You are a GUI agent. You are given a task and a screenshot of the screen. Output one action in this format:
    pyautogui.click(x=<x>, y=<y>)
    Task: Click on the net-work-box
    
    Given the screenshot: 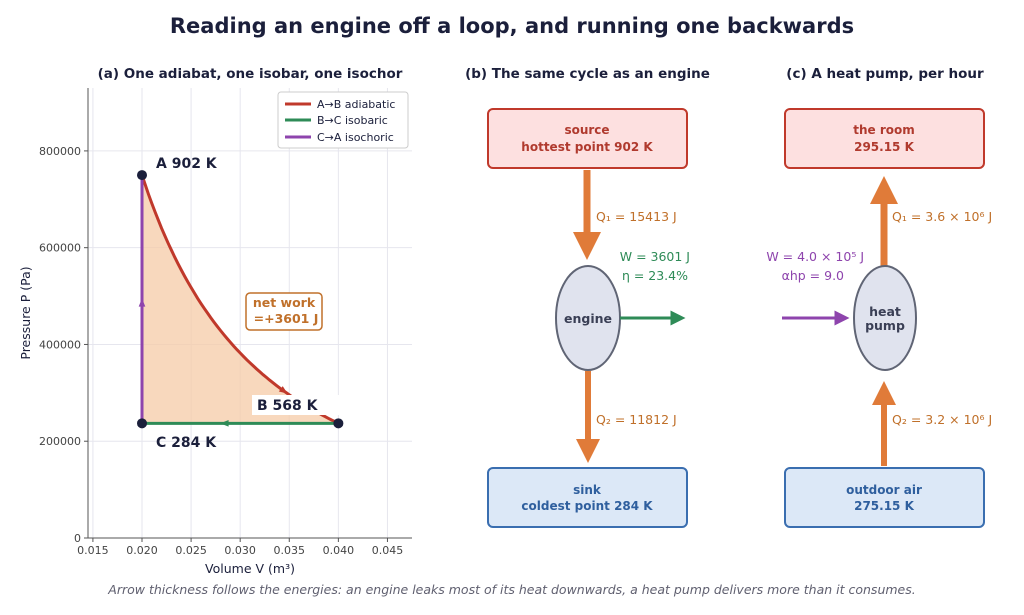 What is the action you would take?
    pyautogui.click(x=284, y=311)
    